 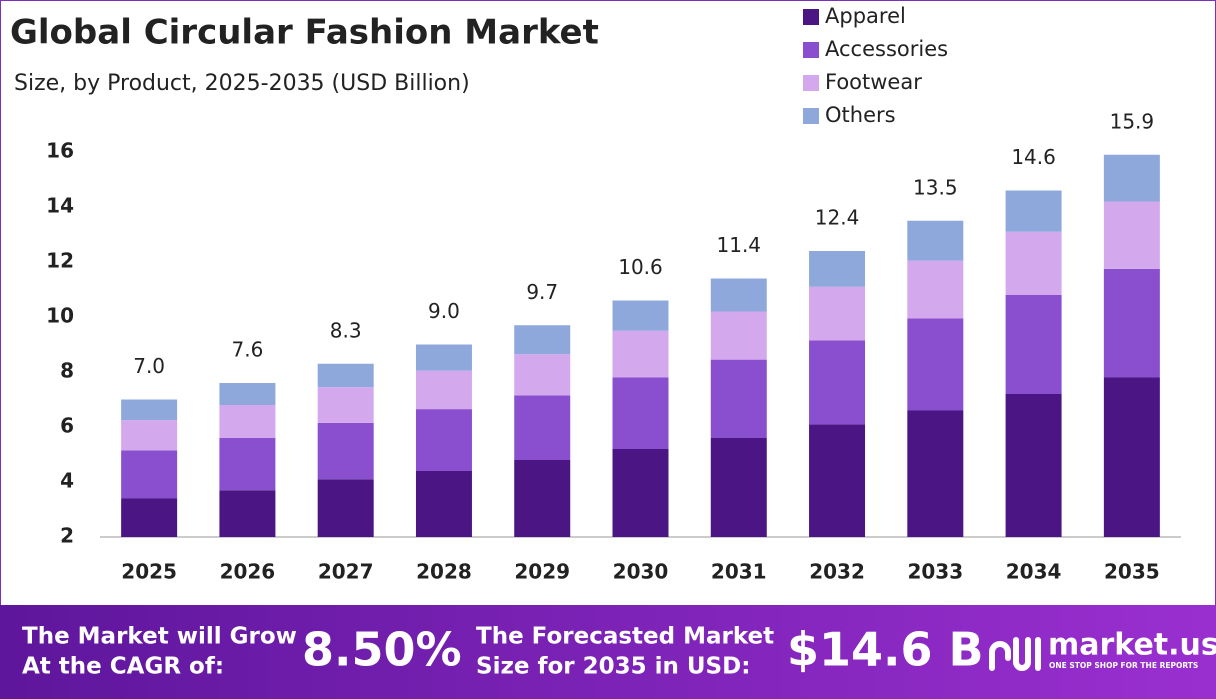 What do you see at coordinates (149, 572) in the screenshot?
I see `x-tick-label: 2025` at bounding box center [149, 572].